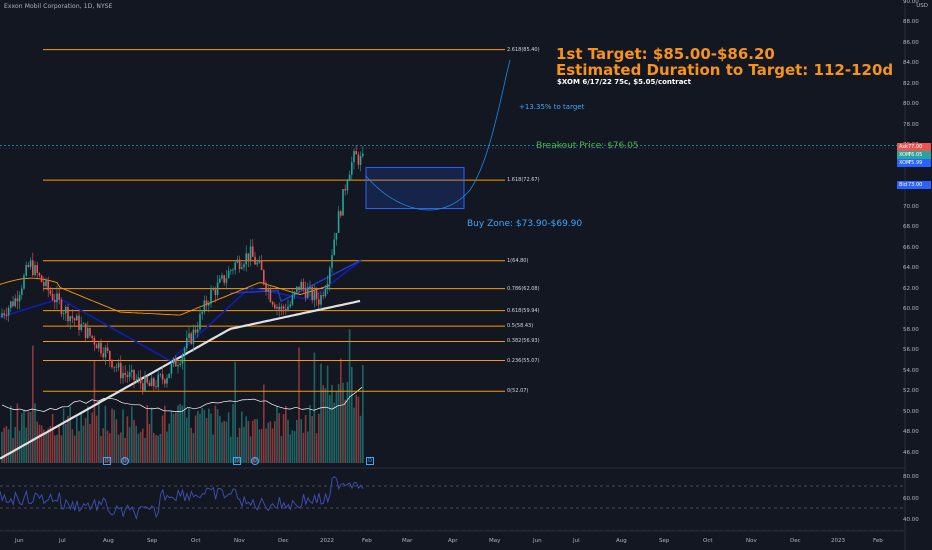 Image resolution: width=932 pixels, height=550 pixels. Describe the element at coordinates (196, 541) in the screenshot. I see `time-tick: Oct` at that location.